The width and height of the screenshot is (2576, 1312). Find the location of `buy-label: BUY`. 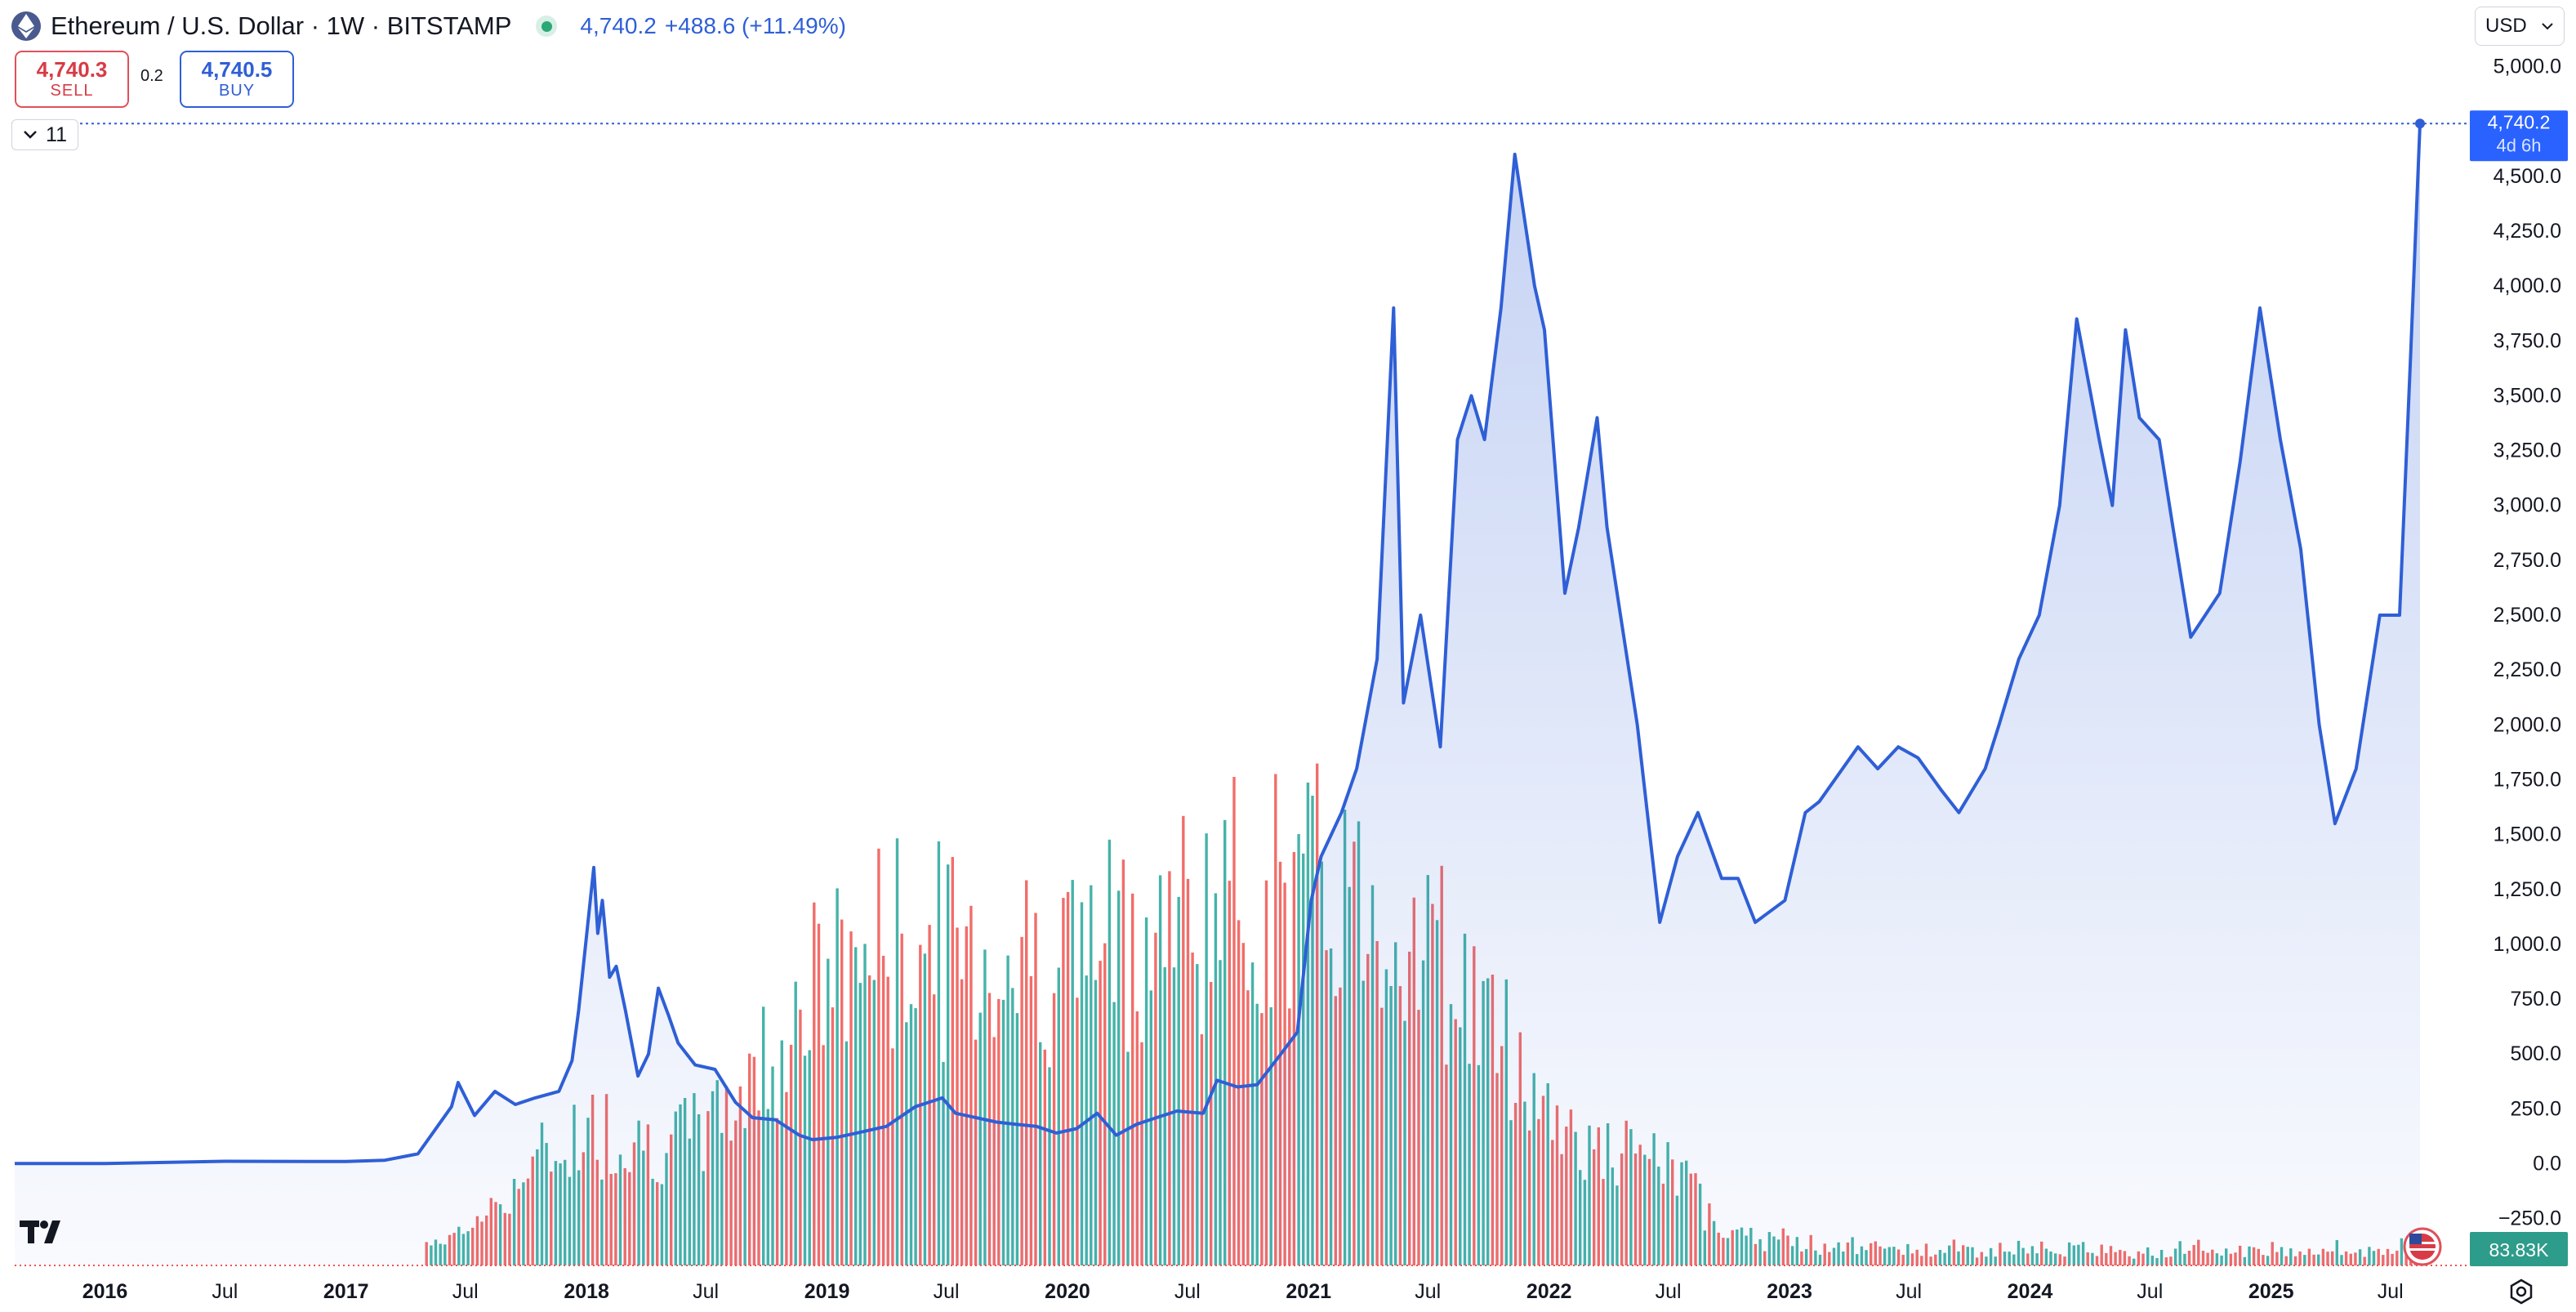

buy-label: BUY is located at coordinates (237, 91).